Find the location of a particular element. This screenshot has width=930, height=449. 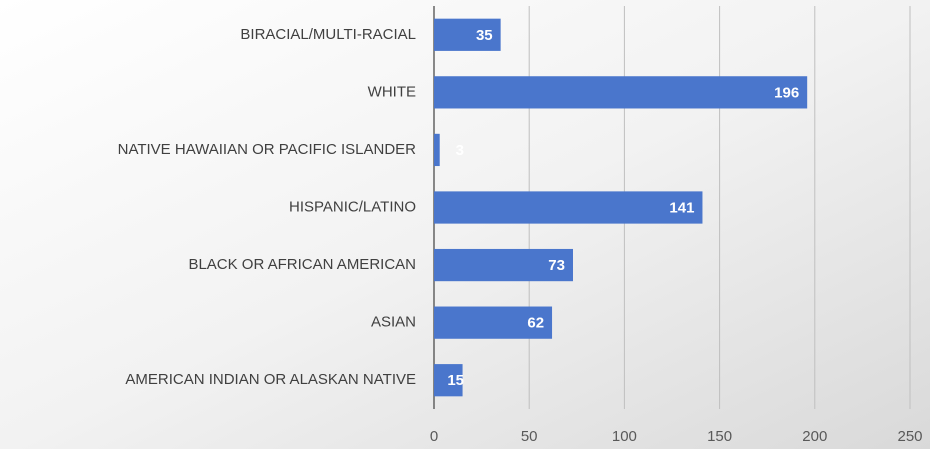

data-label: 73 is located at coordinates (556, 265).